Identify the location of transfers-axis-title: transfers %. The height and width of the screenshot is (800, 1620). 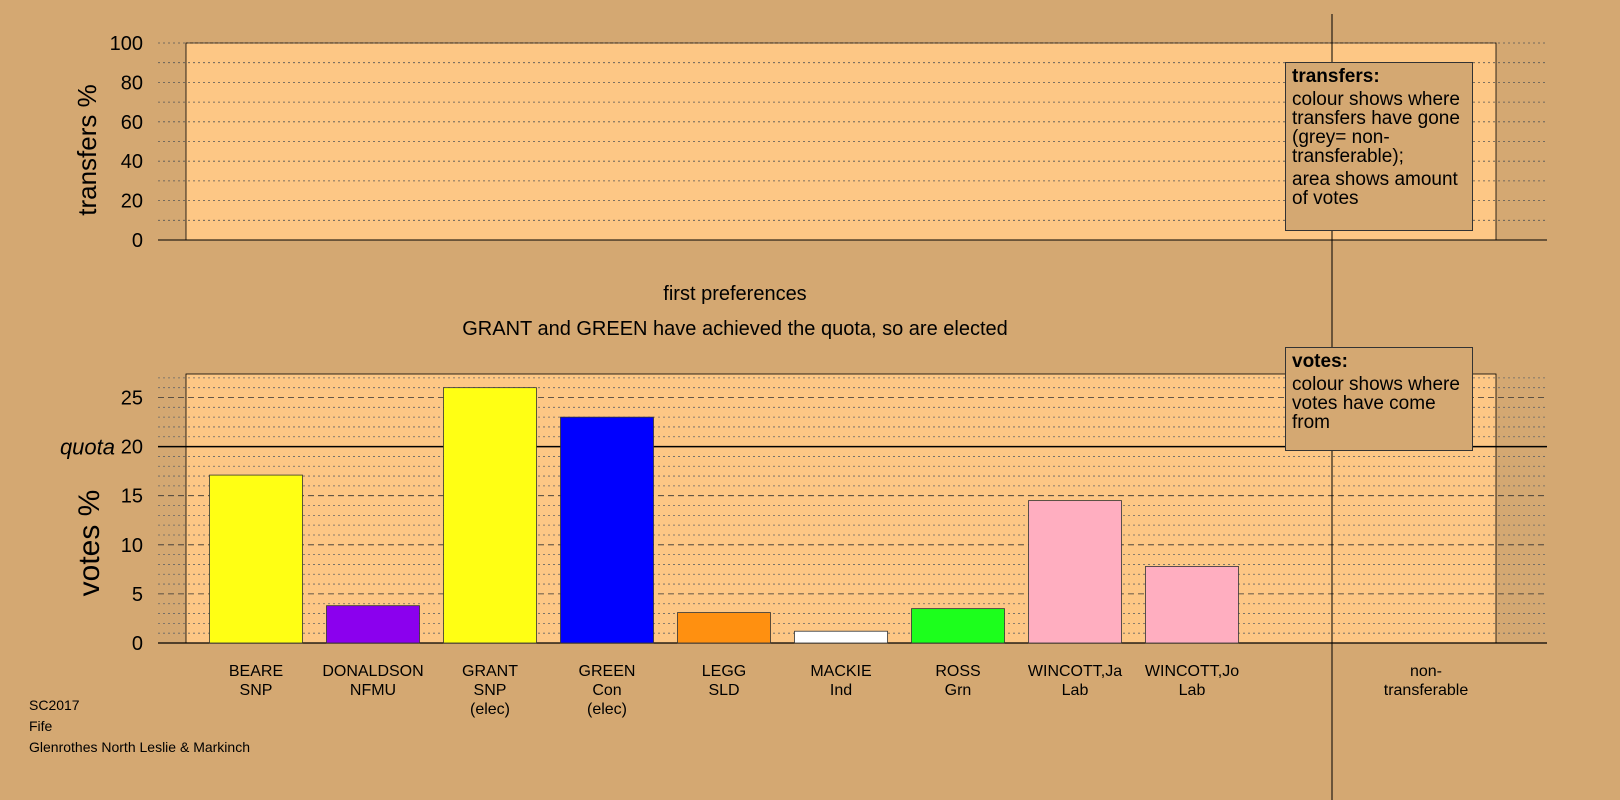
(87, 150).